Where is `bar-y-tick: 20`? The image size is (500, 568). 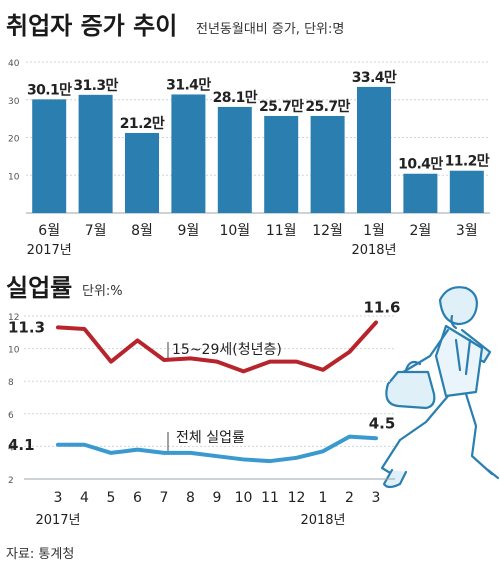 bar-y-tick: 20 is located at coordinates (14, 140).